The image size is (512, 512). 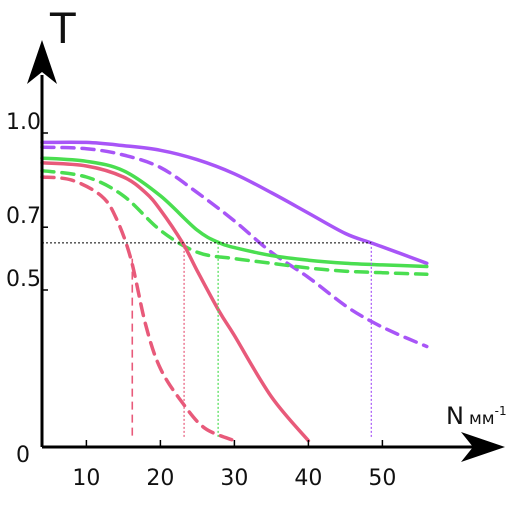 What do you see at coordinates (23, 455) in the screenshot?
I see `origin-label: 0` at bounding box center [23, 455].